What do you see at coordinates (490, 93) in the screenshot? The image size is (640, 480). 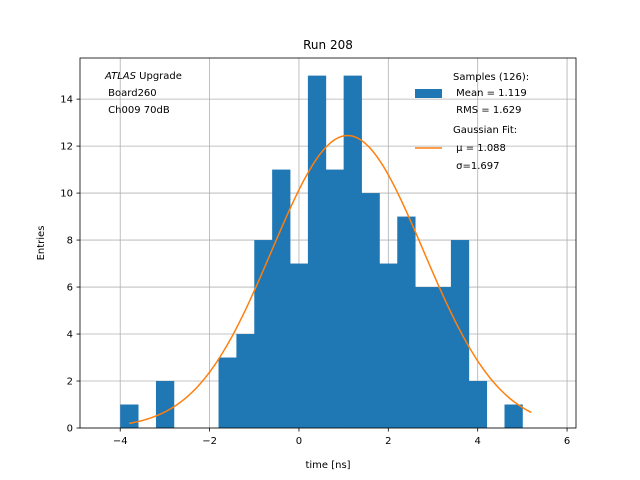 I see `legend-samples-line-2: Mean = 1.119` at bounding box center [490, 93].